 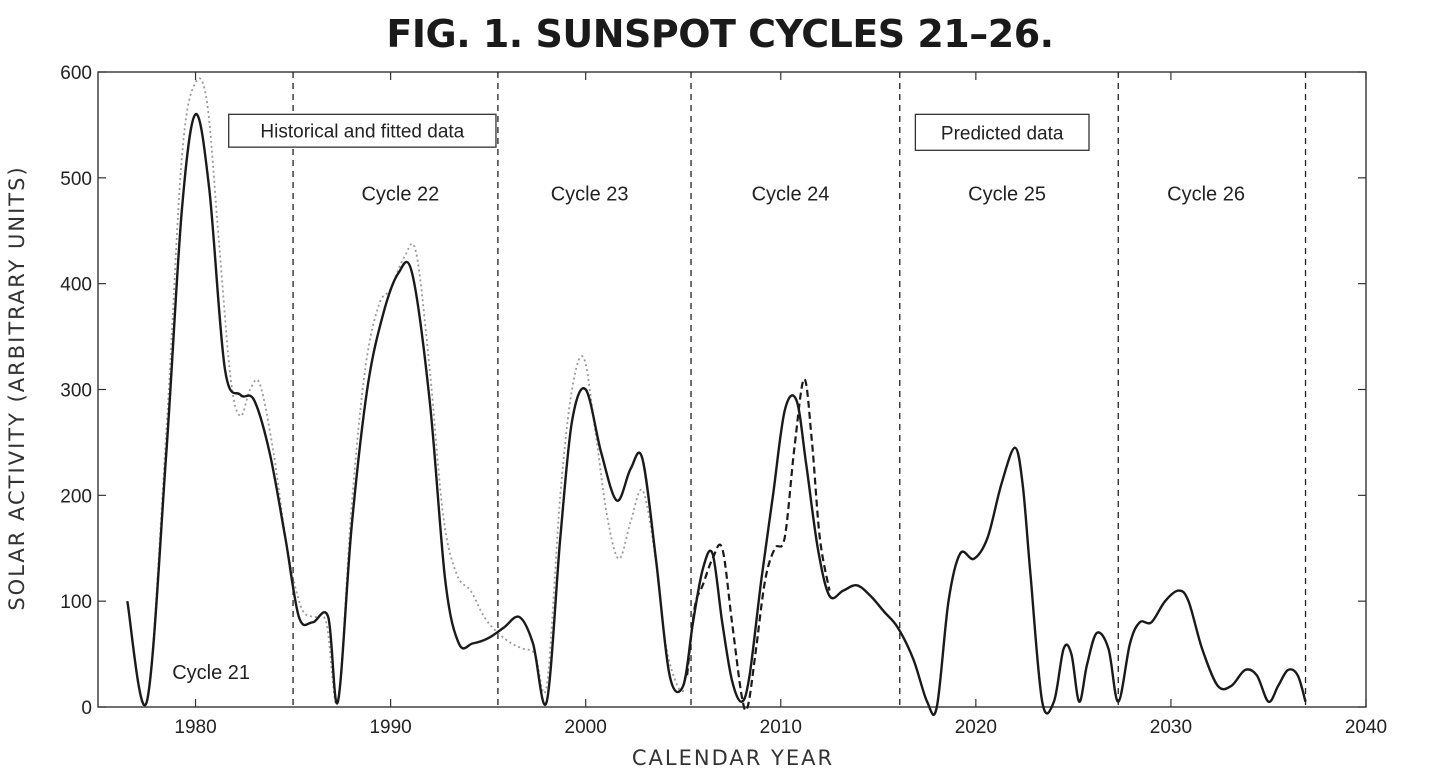 What do you see at coordinates (758, 544) in the screenshot?
I see `series-line-dashed` at bounding box center [758, 544].